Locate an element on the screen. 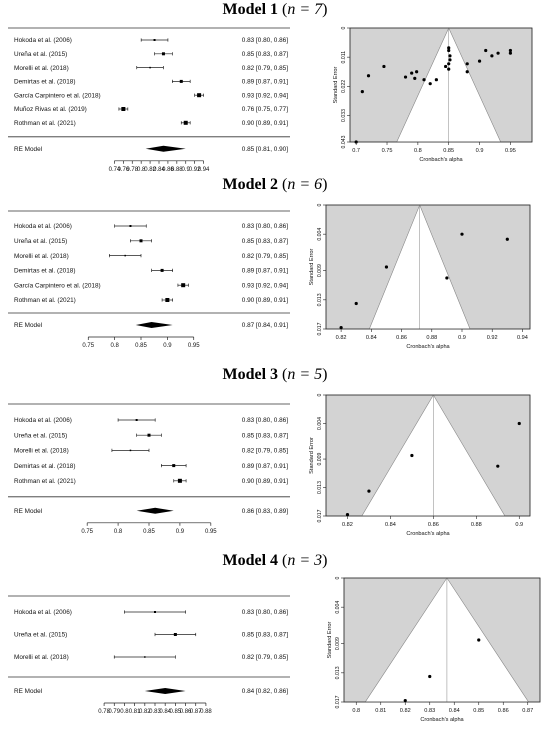 The image size is (550, 733). study-ci-text: 0.89 [0.87, 0.91] is located at coordinates (265, 466).